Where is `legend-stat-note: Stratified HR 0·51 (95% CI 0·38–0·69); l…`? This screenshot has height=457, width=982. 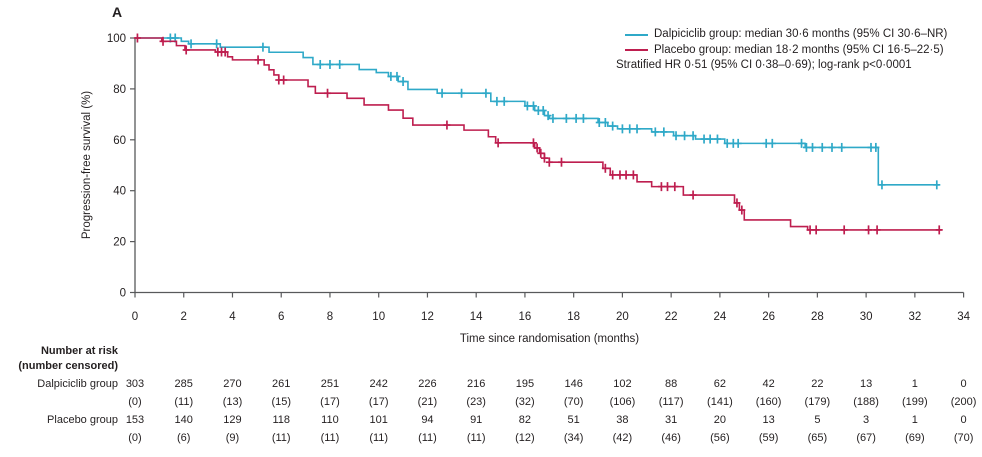 legend-stat-note: Stratified HR 0·51 (95% CI 0·38–0·69); l… is located at coordinates (764, 65).